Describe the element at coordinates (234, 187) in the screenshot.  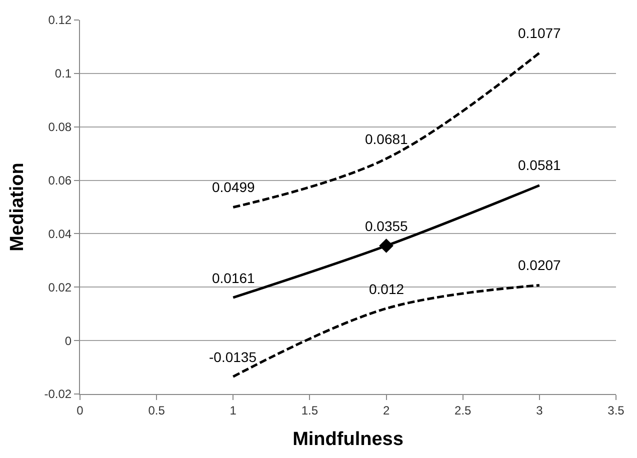
I see `data-label: 0.0499` at that location.